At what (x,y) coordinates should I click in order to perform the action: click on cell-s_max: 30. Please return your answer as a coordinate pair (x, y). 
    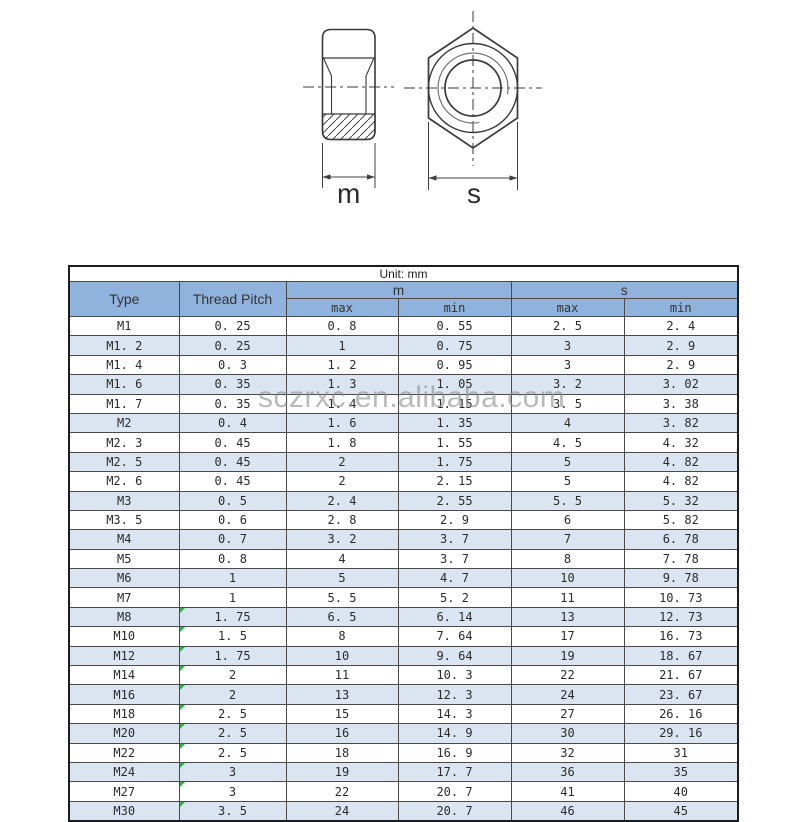
    Looking at the image, I should click on (567, 733).